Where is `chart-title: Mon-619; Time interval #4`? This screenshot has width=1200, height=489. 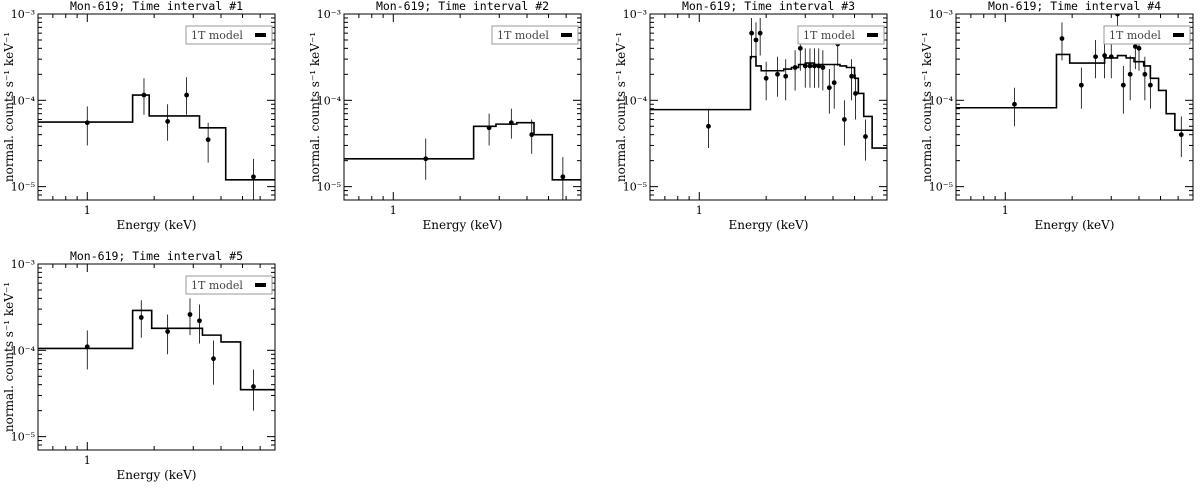
chart-title: Mon-619; Time interval #4 is located at coordinates (1074, 6).